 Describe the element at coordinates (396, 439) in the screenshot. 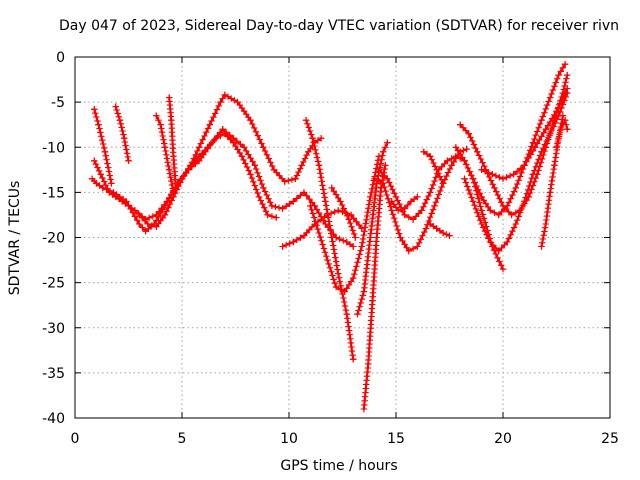

I see `x-tick-label: 15` at that location.